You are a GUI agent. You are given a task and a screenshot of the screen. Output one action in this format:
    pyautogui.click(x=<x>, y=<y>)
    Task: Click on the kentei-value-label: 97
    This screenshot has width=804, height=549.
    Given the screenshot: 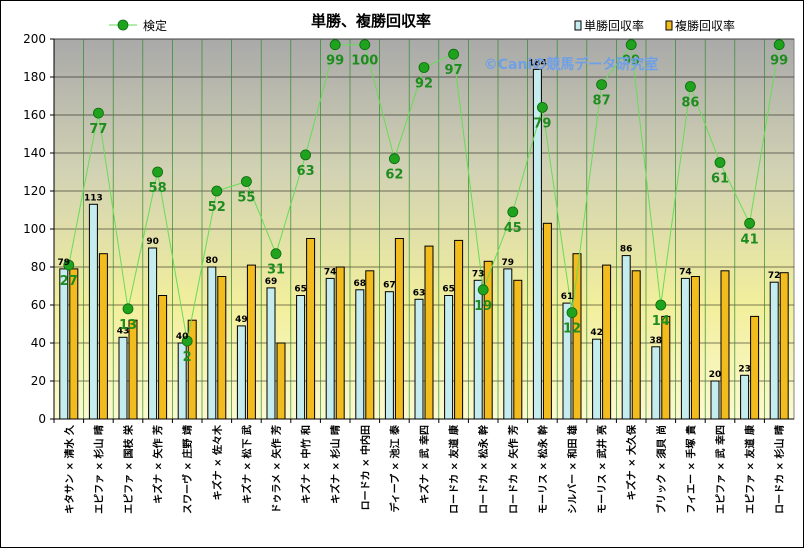 What is the action you would take?
    pyautogui.click(x=454, y=70)
    